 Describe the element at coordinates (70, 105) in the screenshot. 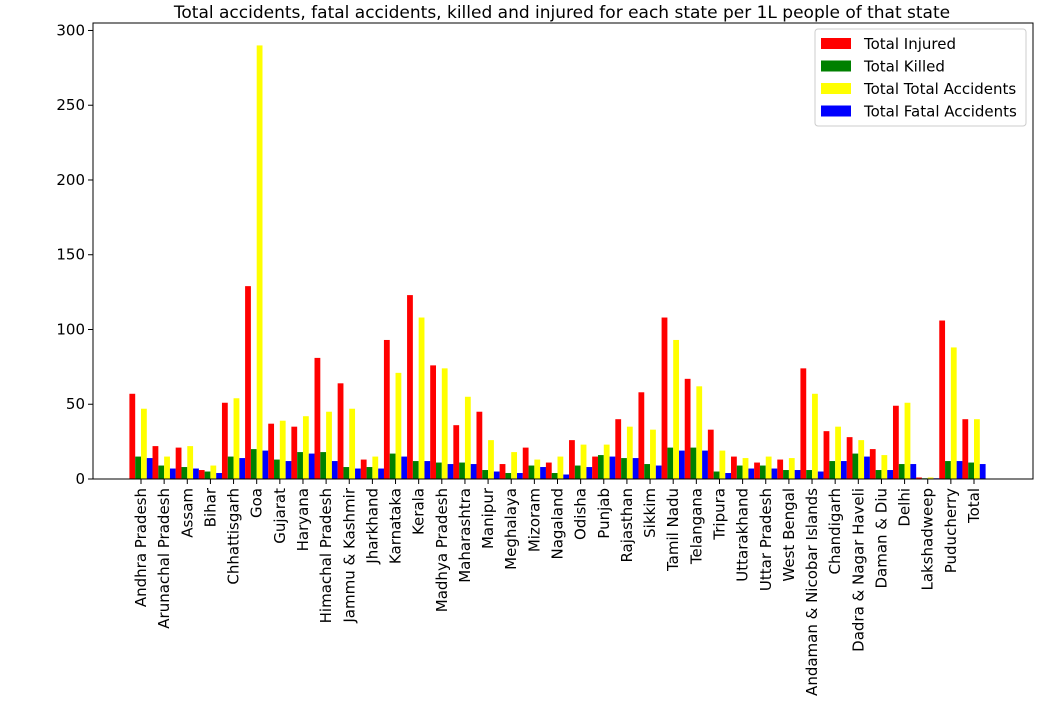

I see `y-tick-label: 250` at that location.